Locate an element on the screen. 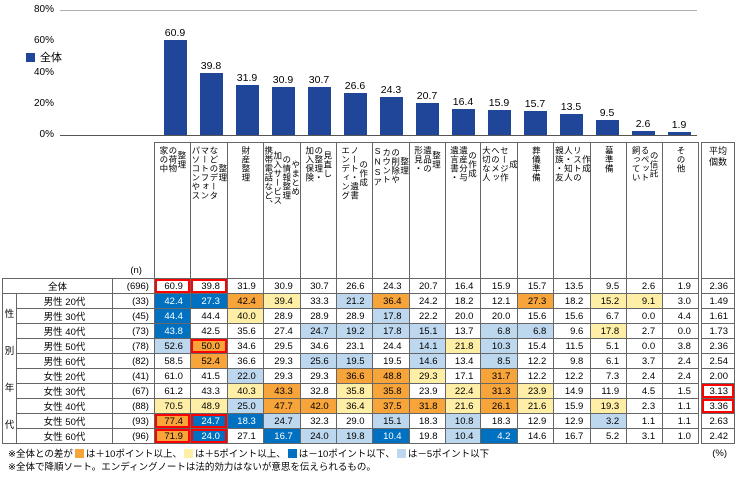 The height and width of the screenshot is (487, 735). bar-slot: 31.9 is located at coordinates (247, 72).